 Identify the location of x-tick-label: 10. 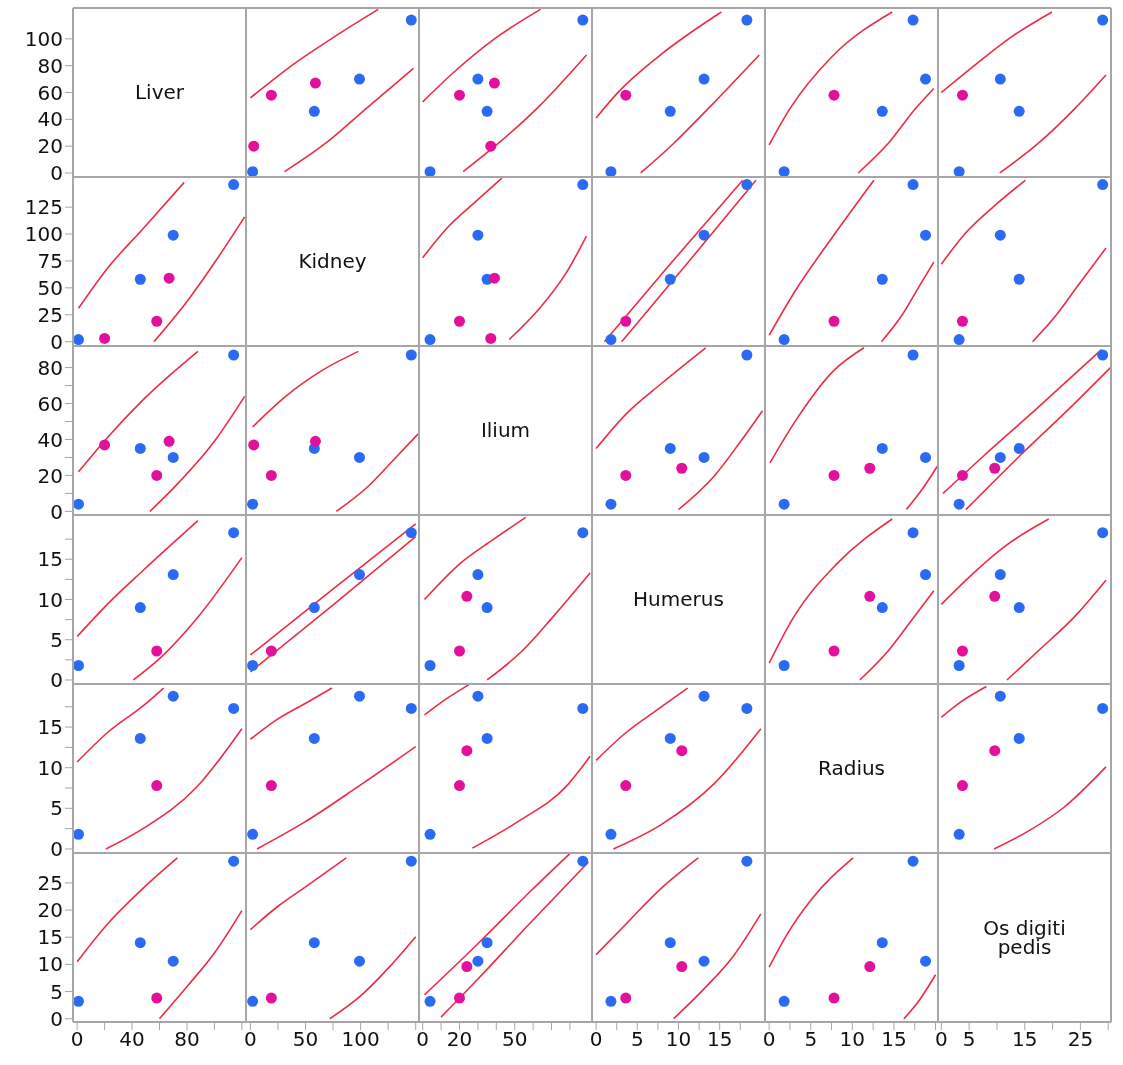
(678, 1039).